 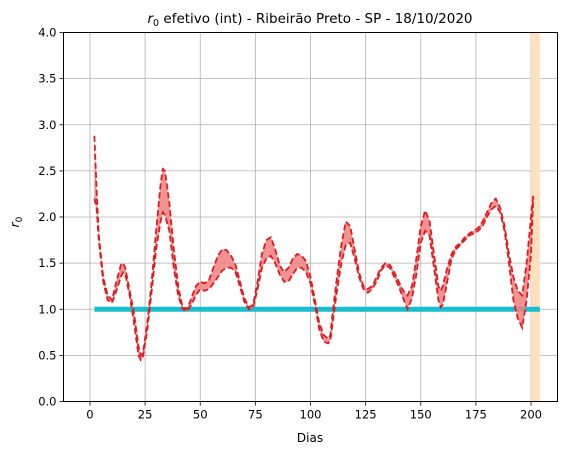 I want to click on title-var: r, so click(x=150, y=19).